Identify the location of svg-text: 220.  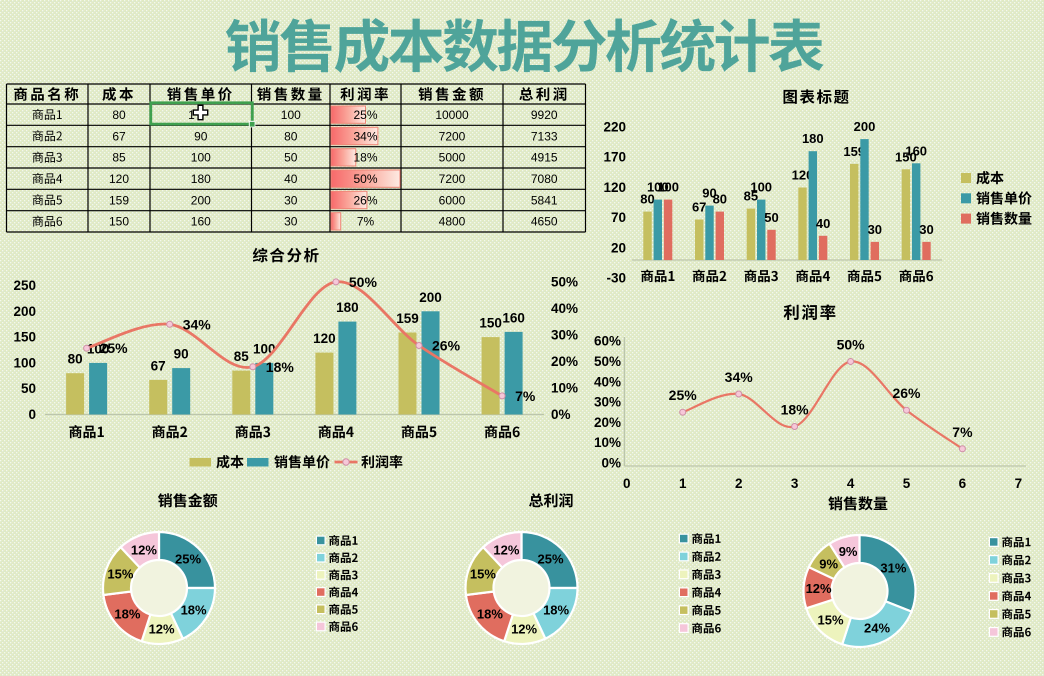
(614, 127).